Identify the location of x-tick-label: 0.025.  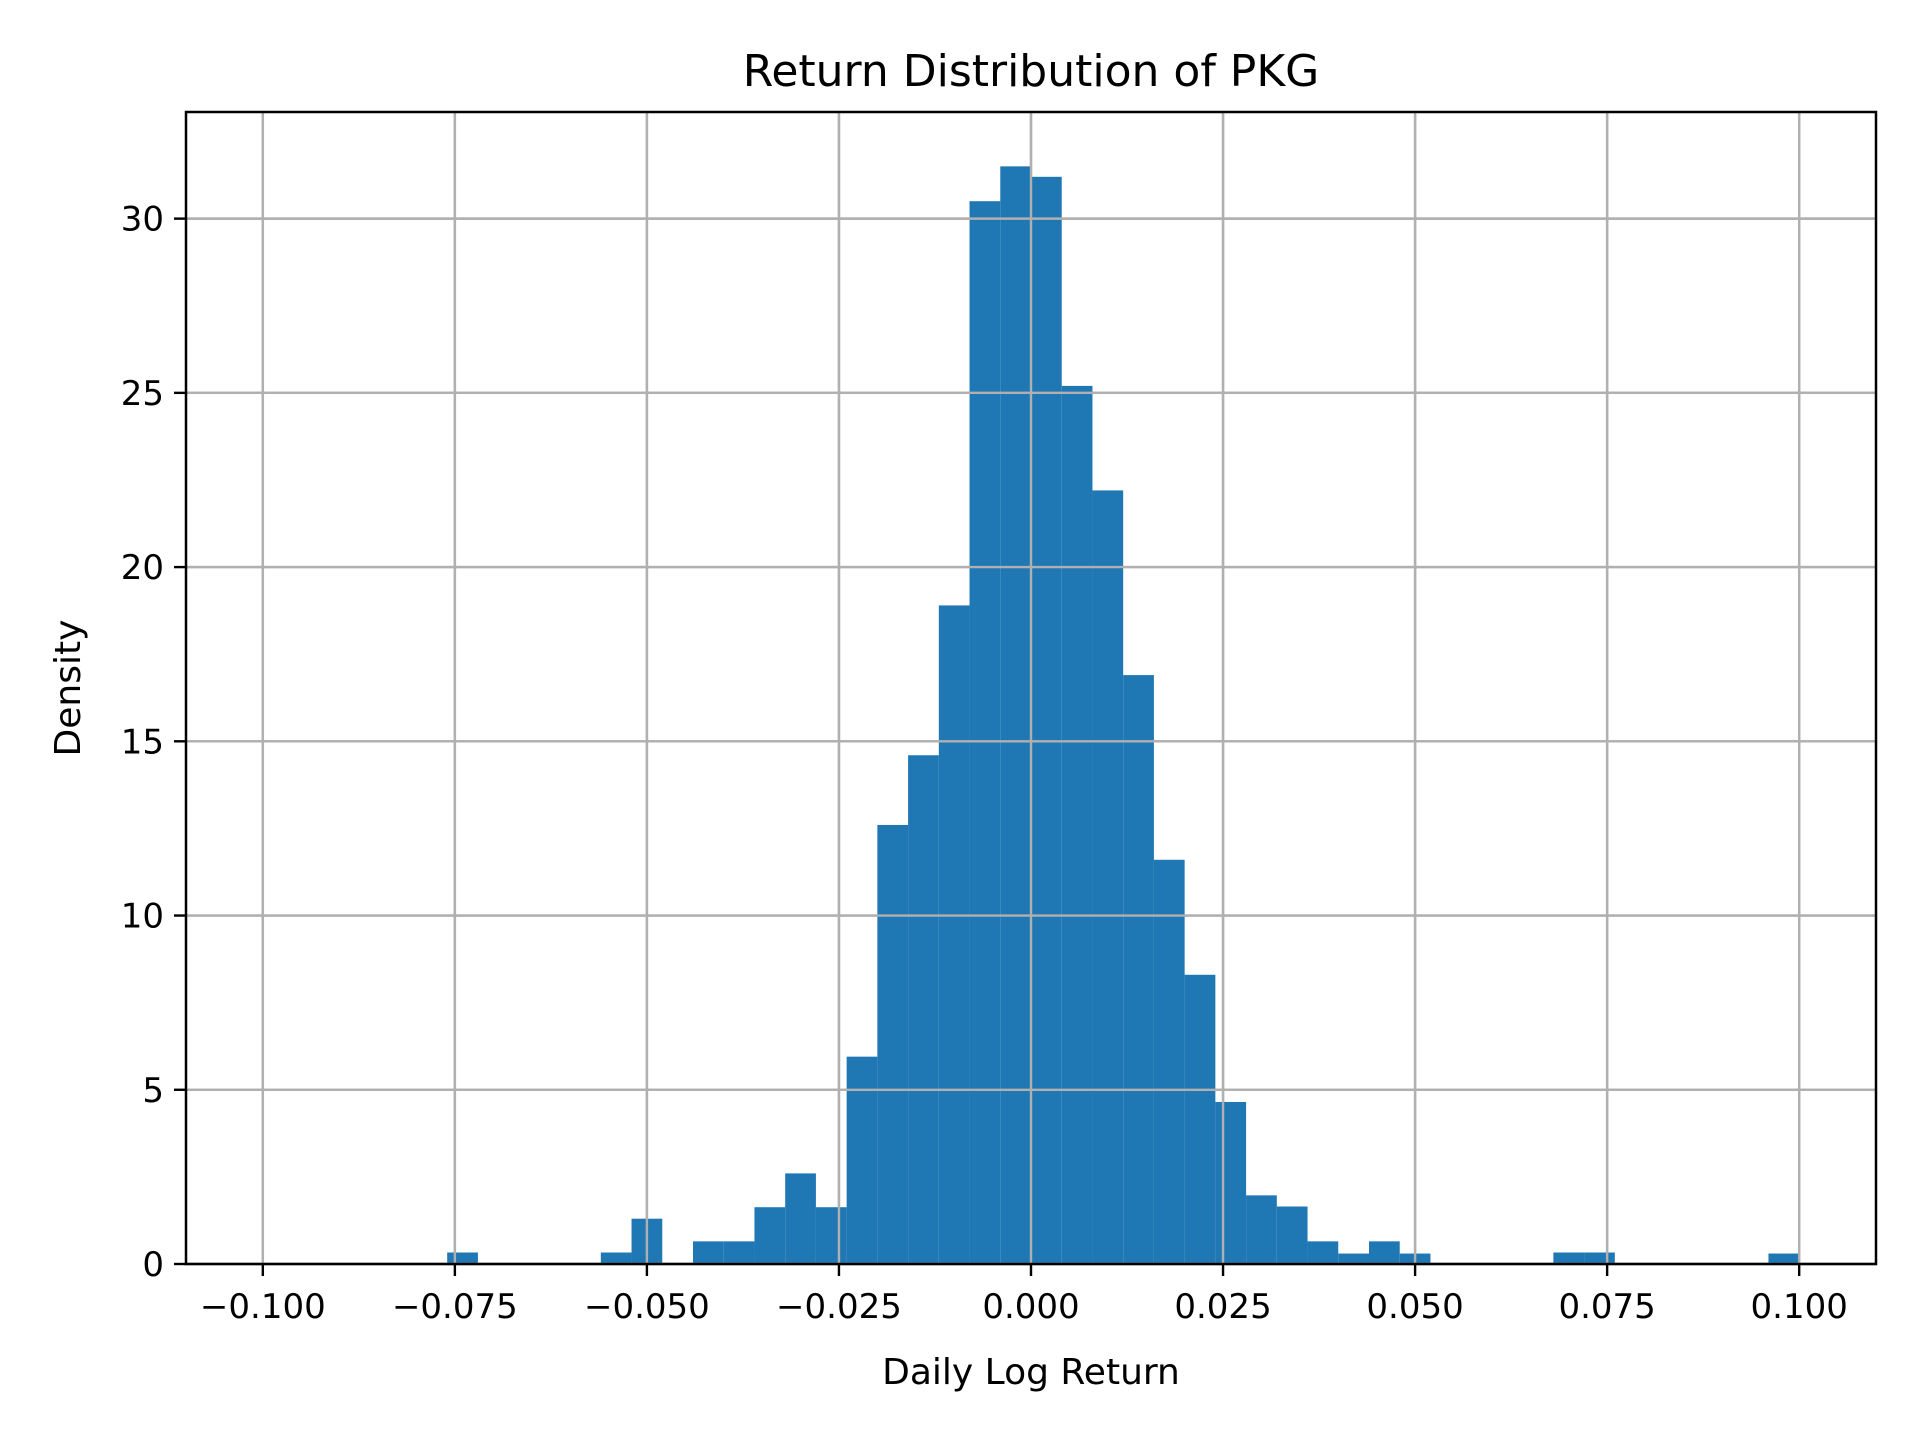
(1222, 1307).